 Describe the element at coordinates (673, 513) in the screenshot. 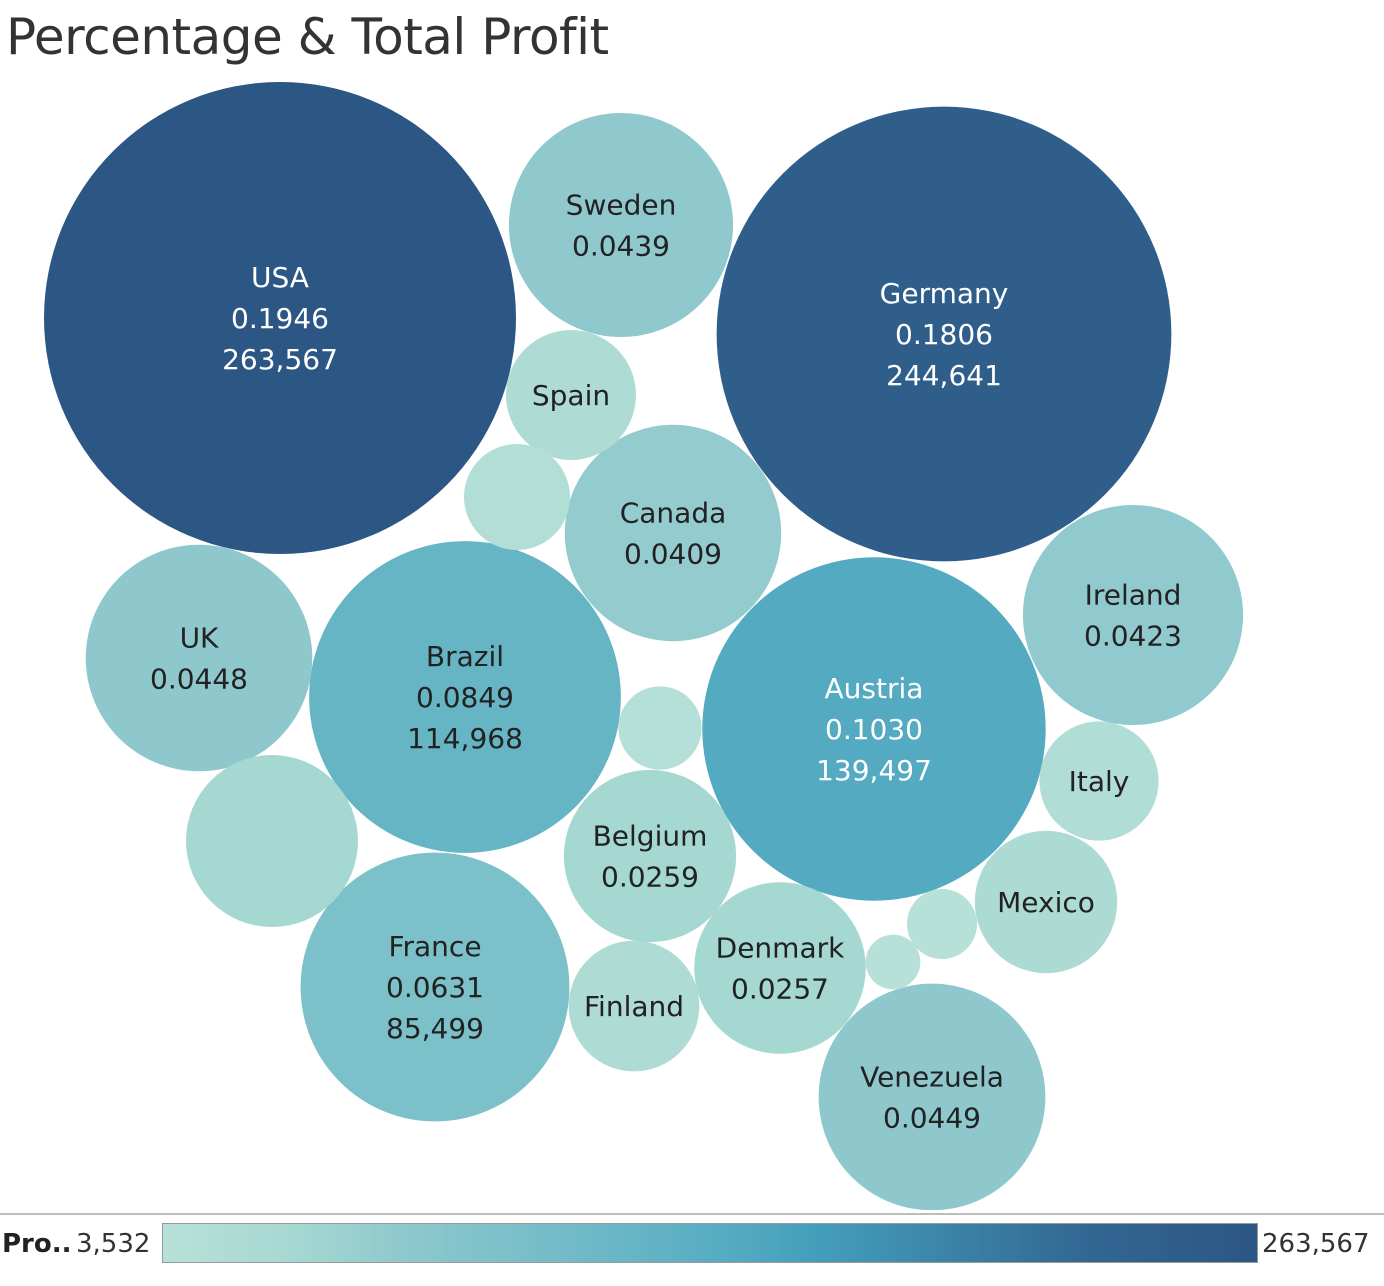

I see `bubble-label-canada: Canada` at that location.